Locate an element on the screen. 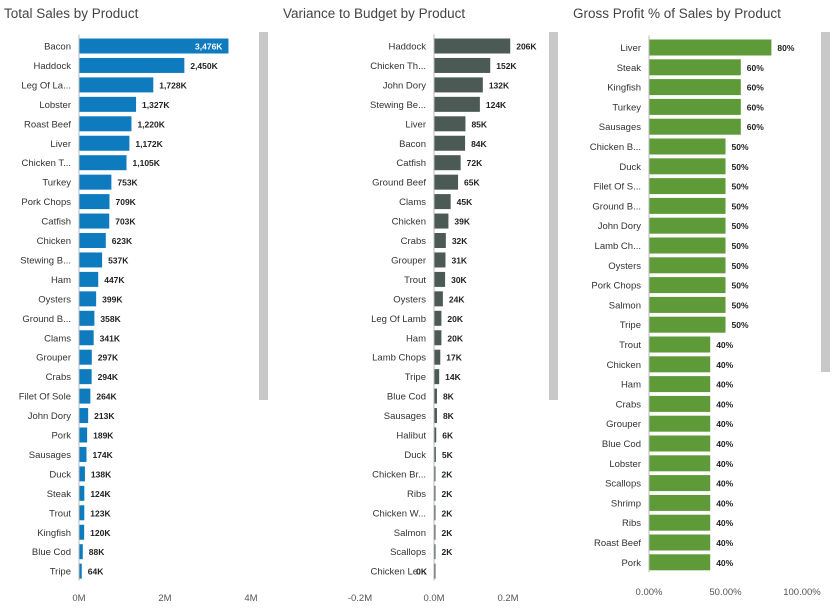 The width and height of the screenshot is (839, 614). variance-data-label: 132K is located at coordinates (499, 85).